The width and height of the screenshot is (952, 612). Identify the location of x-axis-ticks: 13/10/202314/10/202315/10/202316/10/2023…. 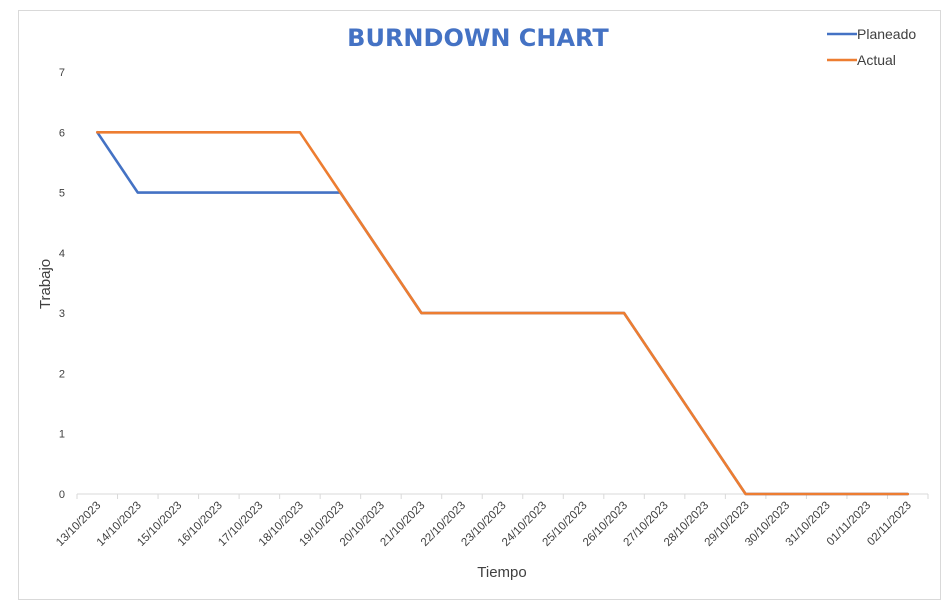
(484, 524).